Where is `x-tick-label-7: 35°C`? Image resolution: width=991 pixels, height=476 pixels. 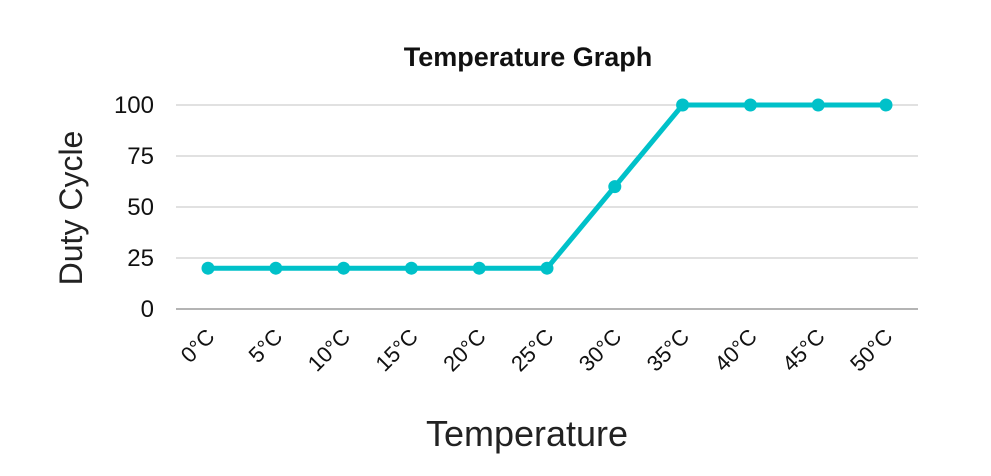 x-tick-label-7: 35°C is located at coordinates (668, 350).